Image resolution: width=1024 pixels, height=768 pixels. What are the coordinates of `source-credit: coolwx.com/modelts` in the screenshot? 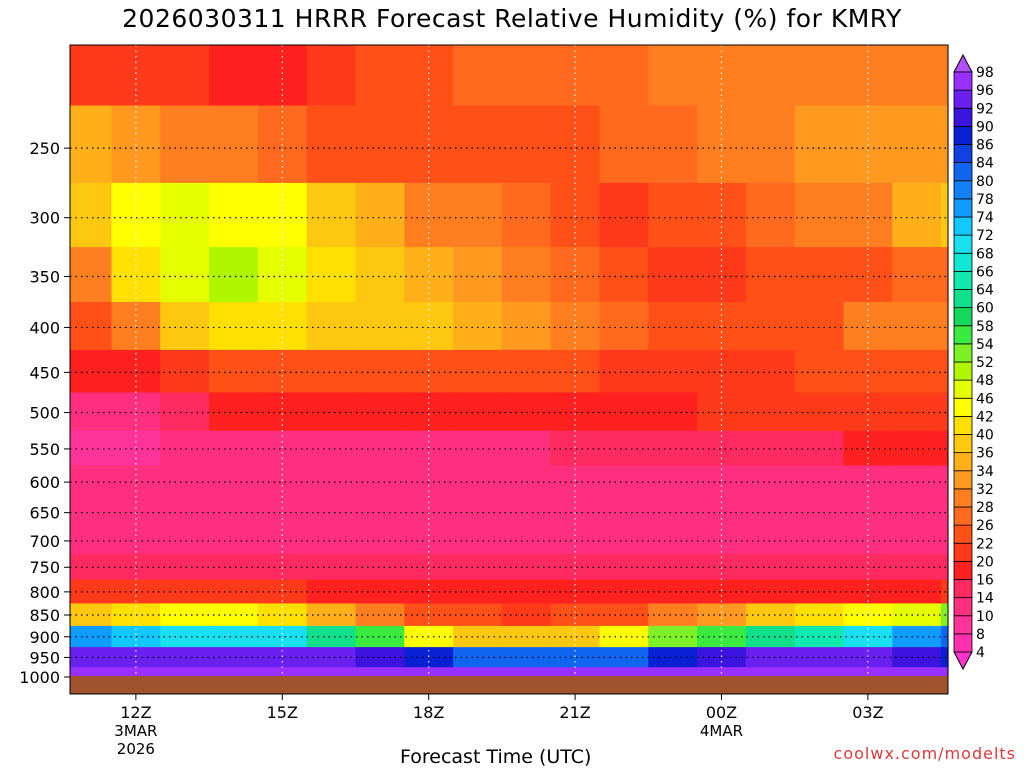 It's located at (924, 753).